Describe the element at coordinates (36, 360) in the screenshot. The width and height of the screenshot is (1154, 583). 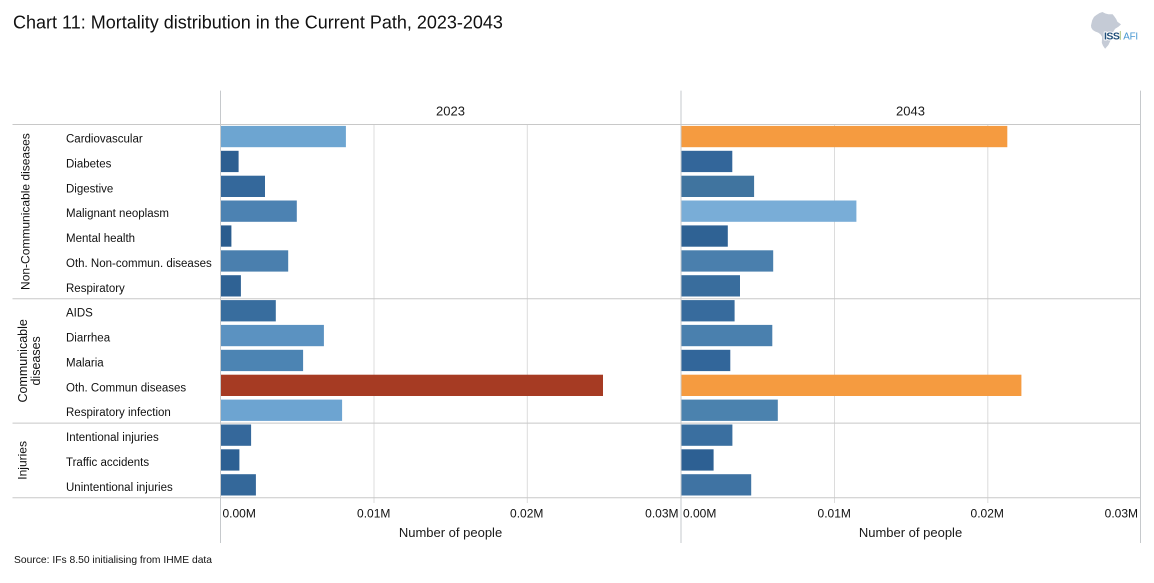
I see `svg-text: diseases` at that location.